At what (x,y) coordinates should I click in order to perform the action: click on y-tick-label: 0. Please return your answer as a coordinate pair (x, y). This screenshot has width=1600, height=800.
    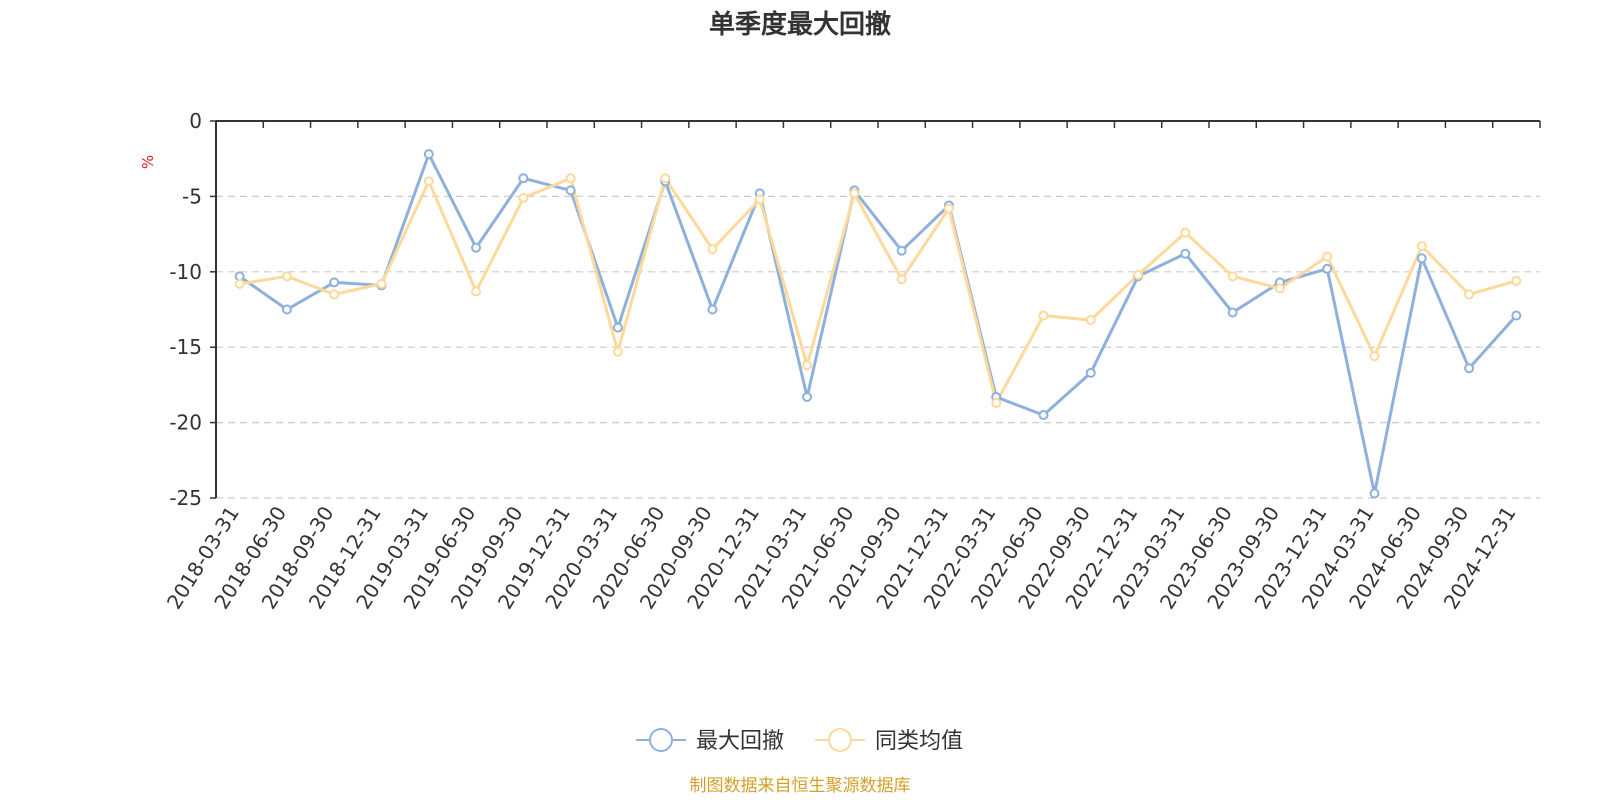
    Looking at the image, I should click on (195, 121).